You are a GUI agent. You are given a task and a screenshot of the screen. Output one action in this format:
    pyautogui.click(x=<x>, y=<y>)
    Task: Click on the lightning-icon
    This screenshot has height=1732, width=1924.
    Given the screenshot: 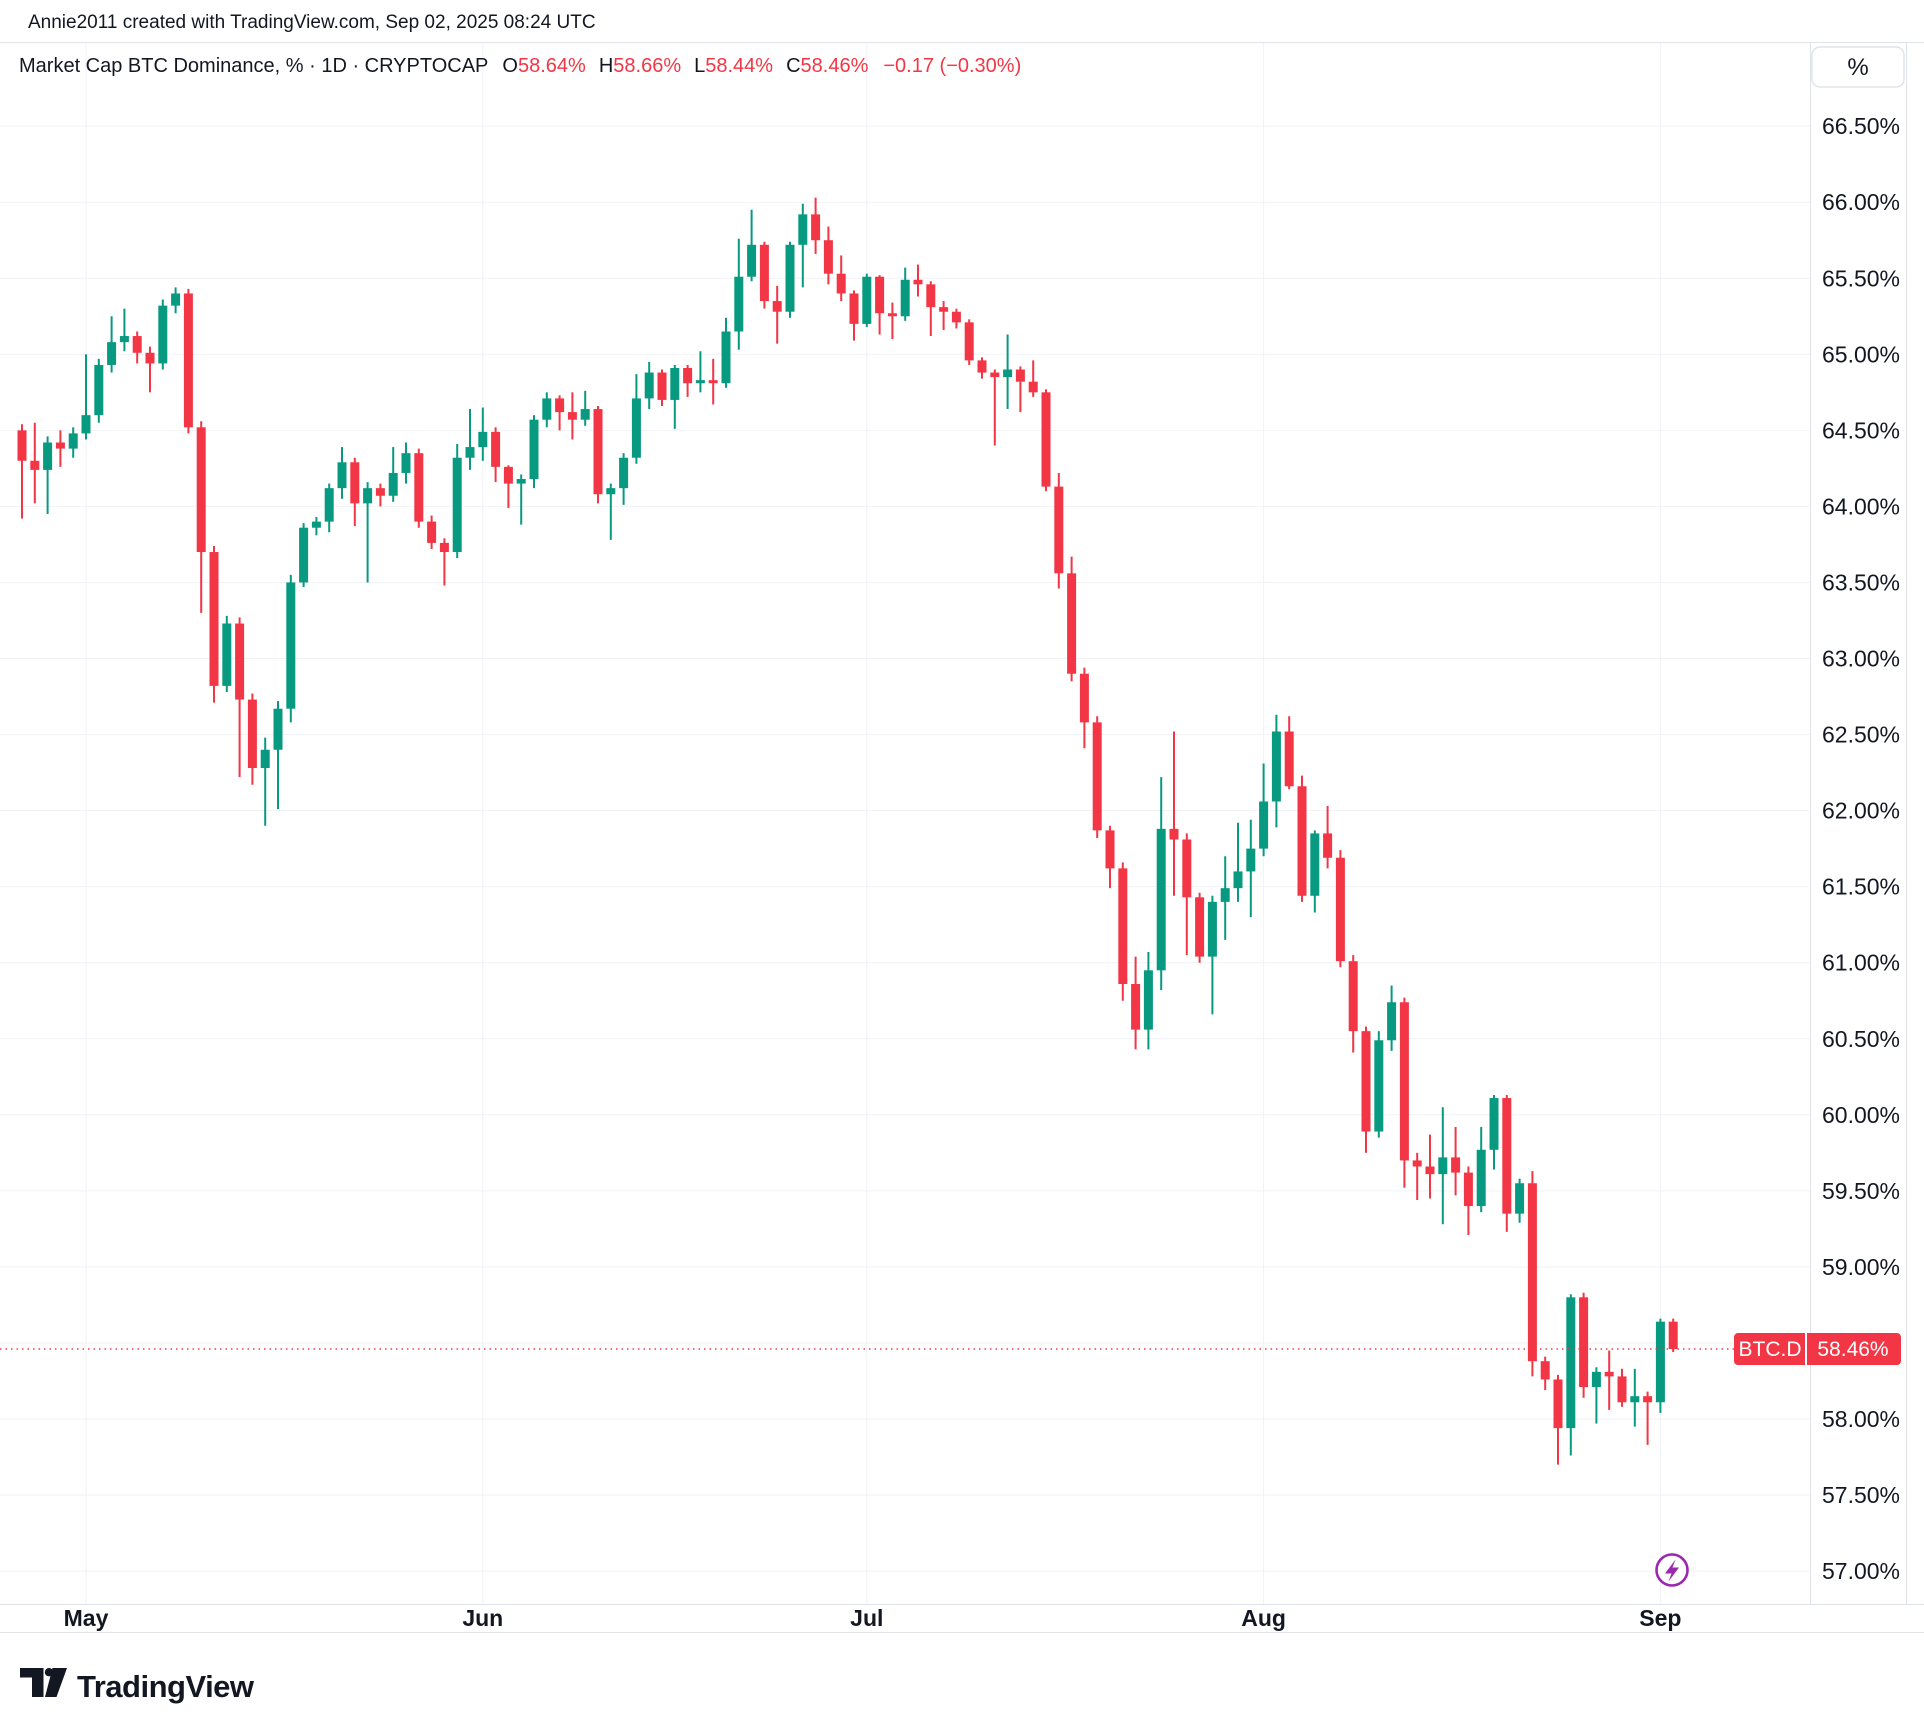 What is the action you would take?
    pyautogui.click(x=1672, y=1570)
    